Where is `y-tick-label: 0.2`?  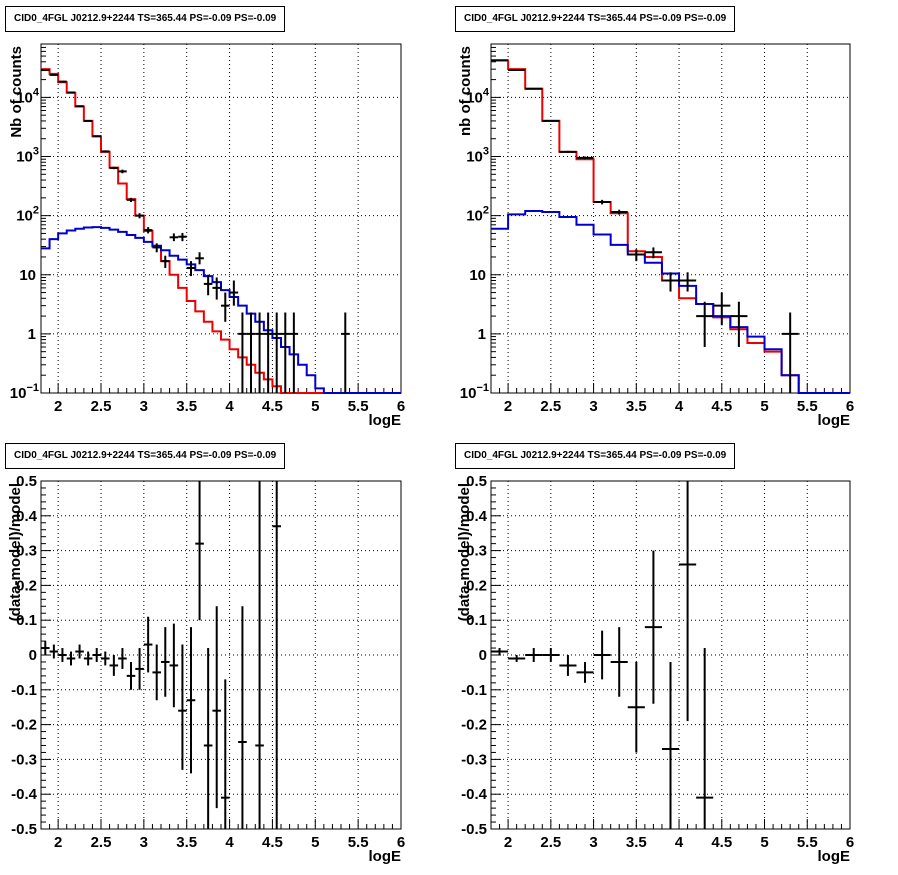
y-tick-label: 0.2 is located at coordinates (26, 585).